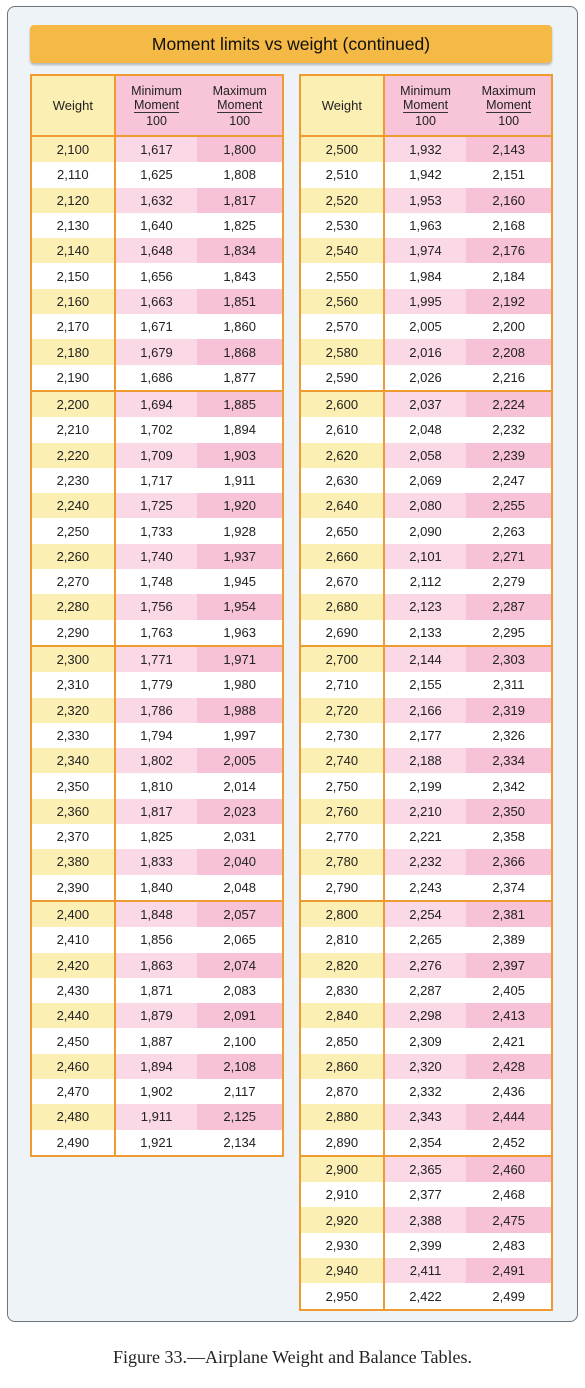 This screenshot has width=585, height=1388. I want to click on minimum-moment-cell: 2,254, so click(425, 914).